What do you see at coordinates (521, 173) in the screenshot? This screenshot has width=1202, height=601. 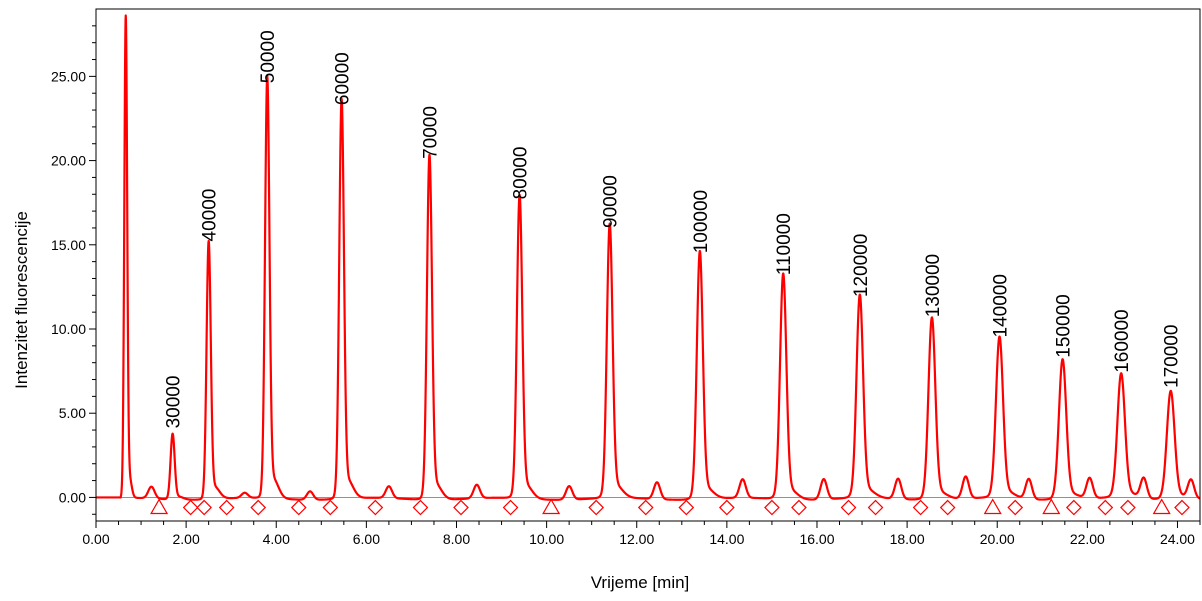 I see `peak-label: 80000` at bounding box center [521, 173].